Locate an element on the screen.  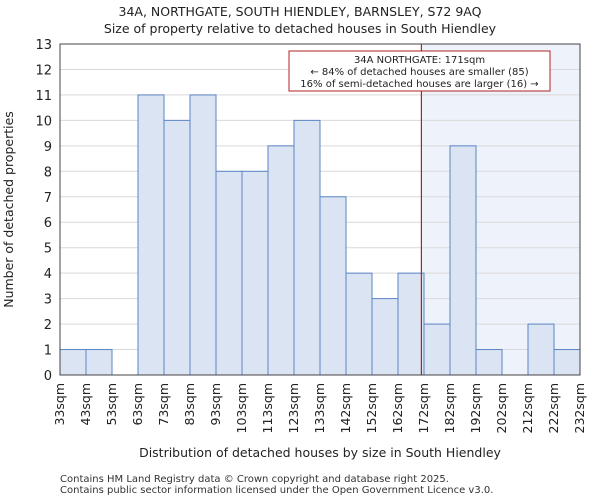
y-tick-label: 9 is located at coordinates (48, 147).